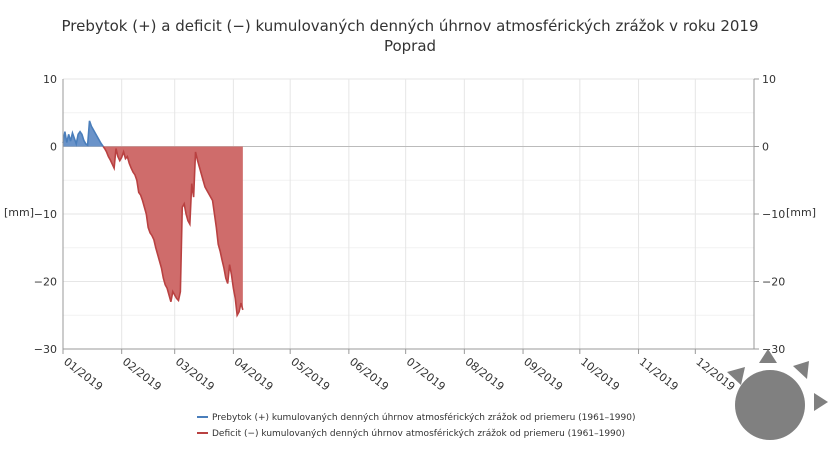 The image size is (838, 451). What do you see at coordinates (45, 214) in the screenshot?
I see `y-tick-label-left: −10` at bounding box center [45, 214].